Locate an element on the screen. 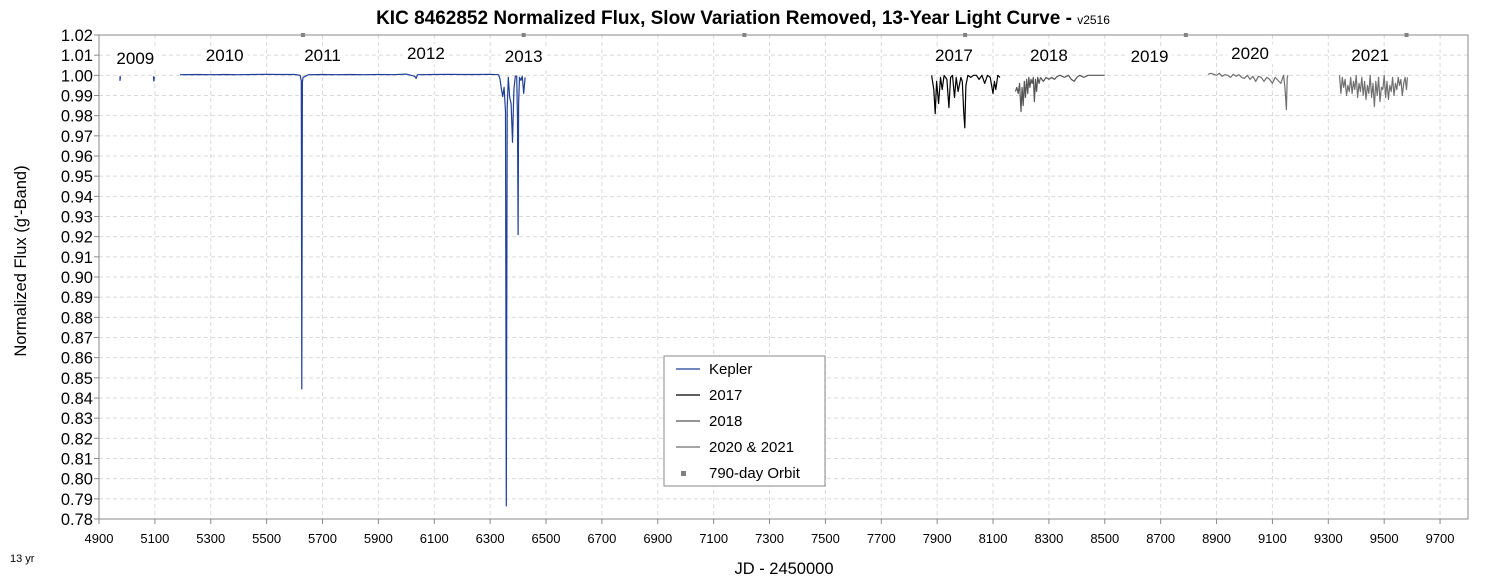  y-tick-label: 0.81 is located at coordinates (77, 460).